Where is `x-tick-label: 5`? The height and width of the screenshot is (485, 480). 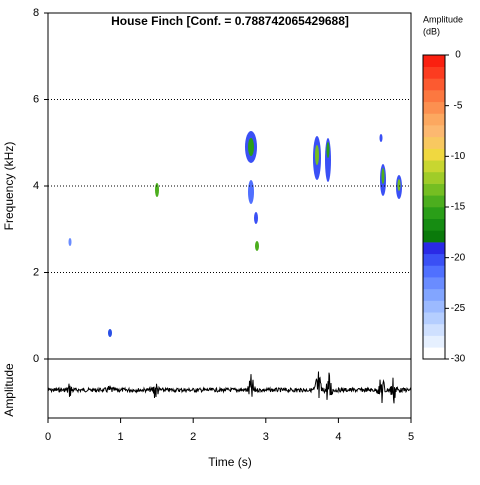 x-tick-label: 5 is located at coordinates (411, 437).